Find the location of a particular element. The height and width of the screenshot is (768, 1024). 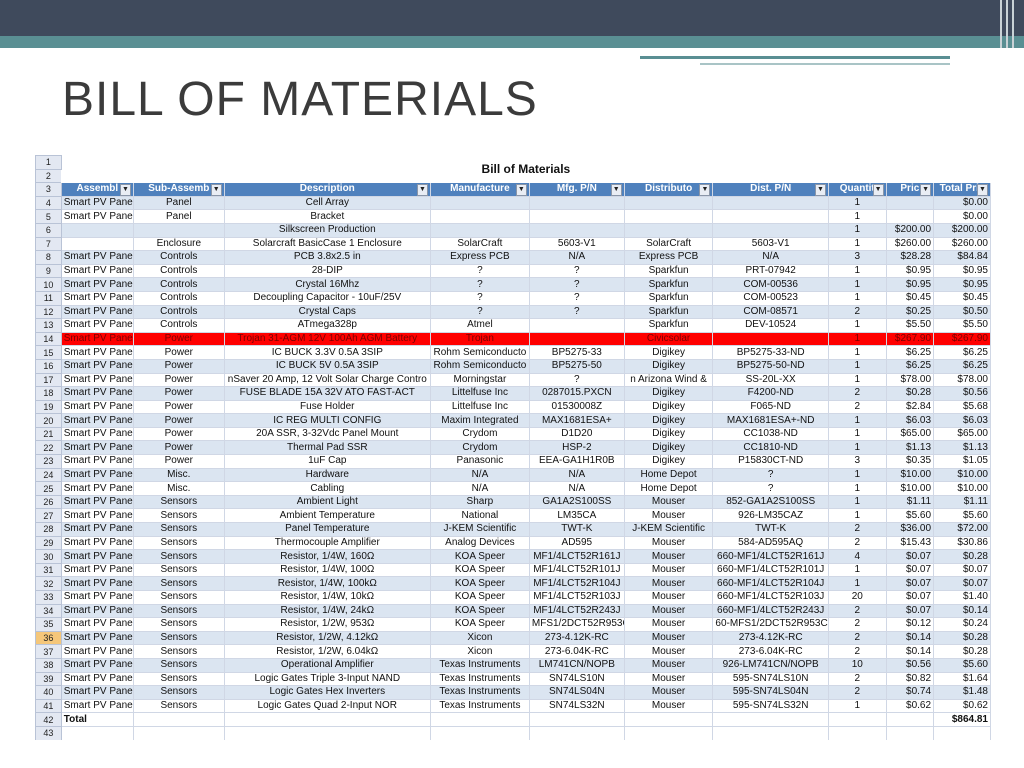

table-cell: F065-ND is located at coordinates (770, 407).